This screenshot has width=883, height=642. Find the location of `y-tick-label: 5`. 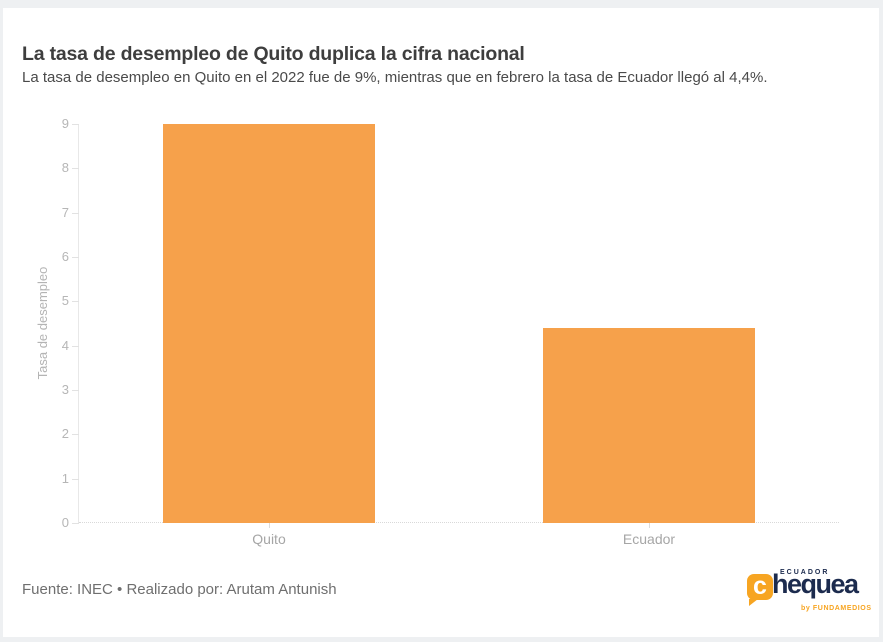

y-tick-label: 5 is located at coordinates (65, 301).